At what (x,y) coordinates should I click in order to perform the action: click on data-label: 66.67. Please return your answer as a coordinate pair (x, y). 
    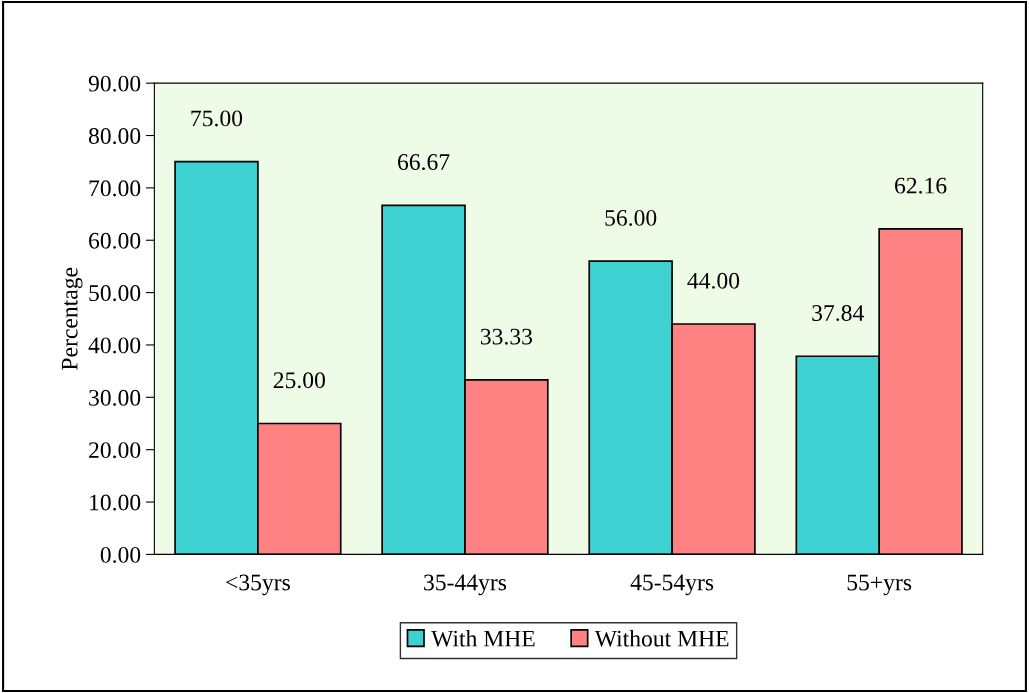
    Looking at the image, I should click on (424, 162).